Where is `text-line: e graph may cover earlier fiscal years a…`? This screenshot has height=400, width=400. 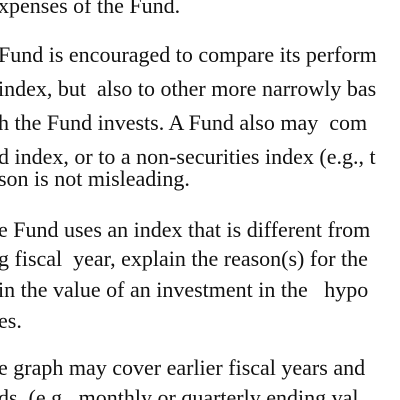
text-line: e graph may cover earlier fiscal years a… is located at coordinates (183, 367).